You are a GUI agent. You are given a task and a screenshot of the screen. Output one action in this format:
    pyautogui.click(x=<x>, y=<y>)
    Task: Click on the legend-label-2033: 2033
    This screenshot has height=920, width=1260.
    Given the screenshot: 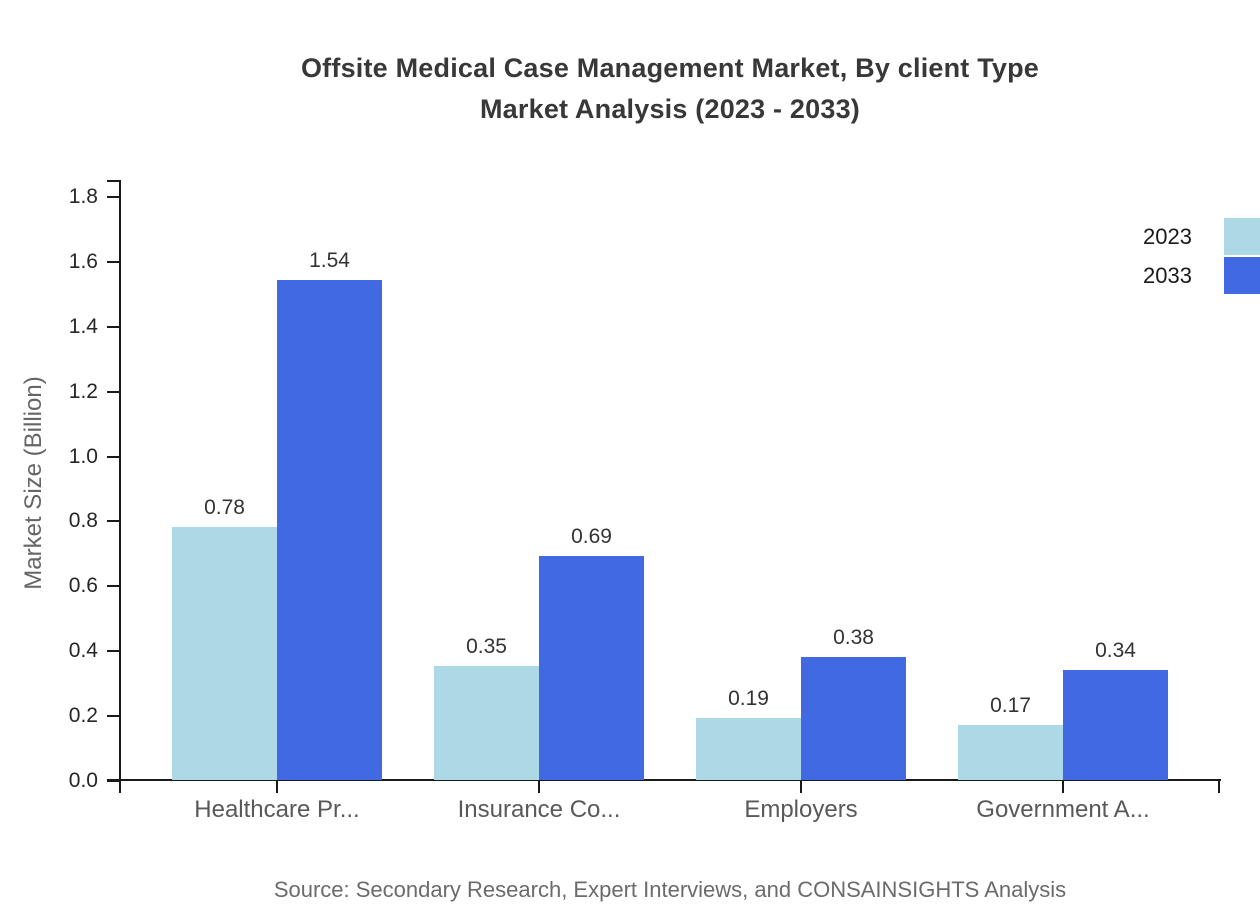 What is the action you would take?
    pyautogui.click(x=1167, y=275)
    